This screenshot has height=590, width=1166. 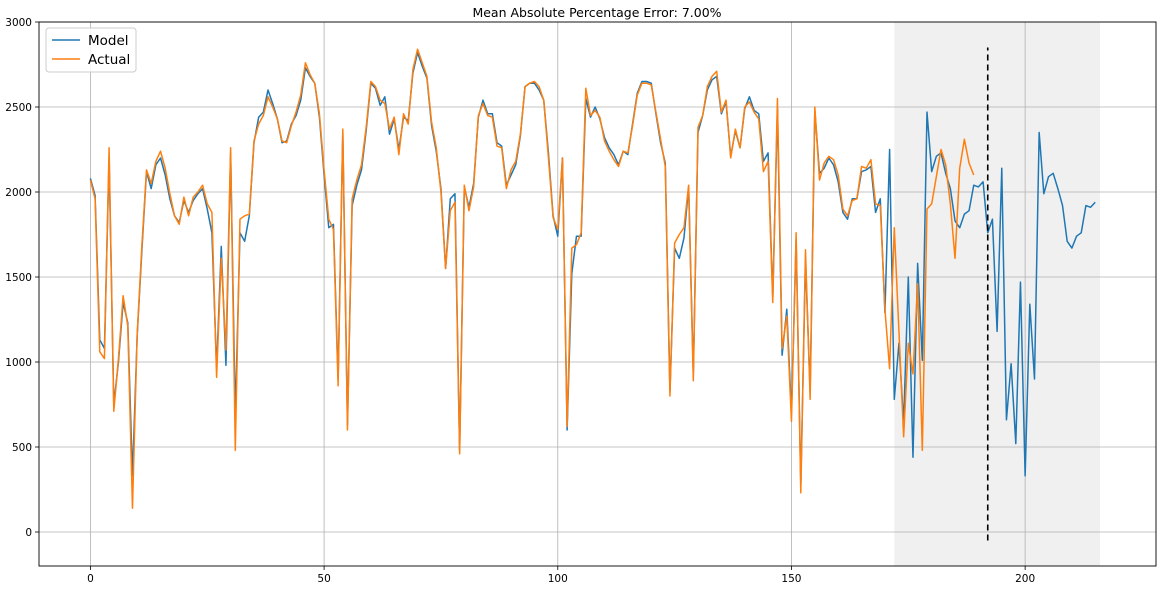 I want to click on chart-title: Mean Absolute Percentage Error: 7.00%, so click(x=596, y=12).